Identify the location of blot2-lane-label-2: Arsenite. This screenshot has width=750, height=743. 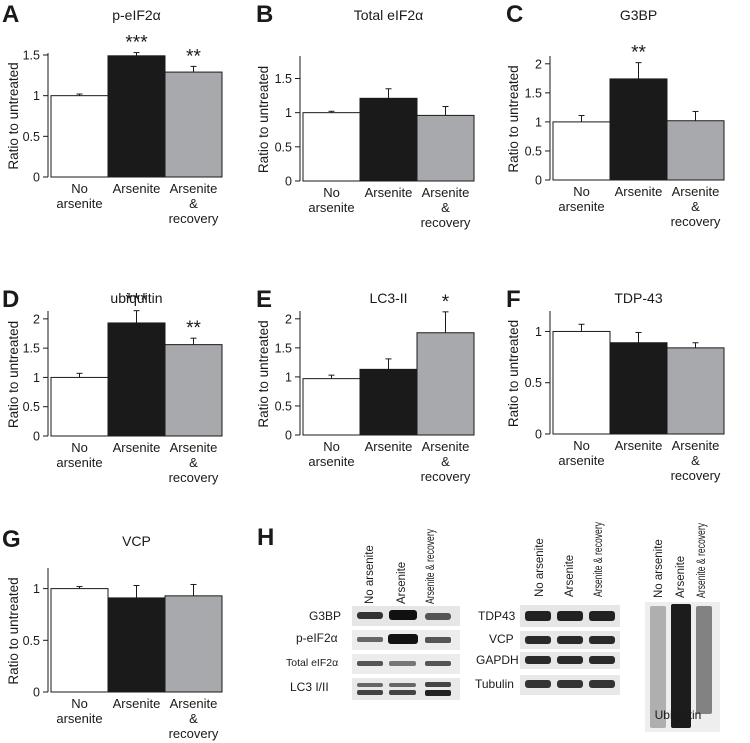
(570, 576).